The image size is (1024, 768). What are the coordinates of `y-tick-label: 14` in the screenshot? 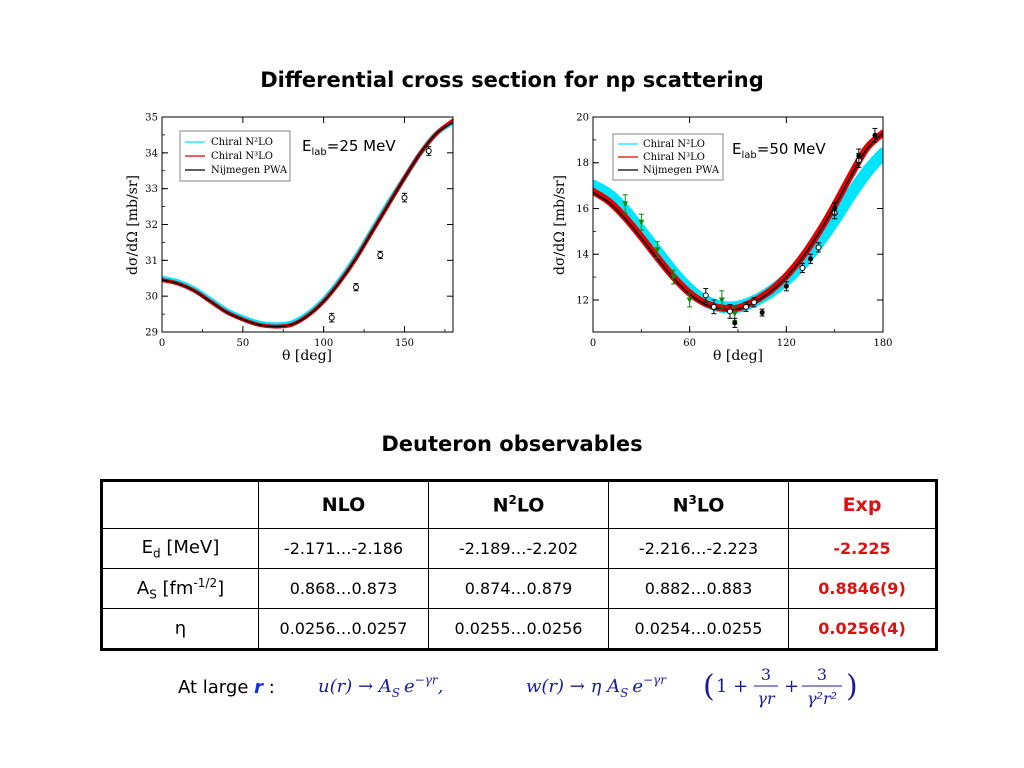 It's located at (582, 255).